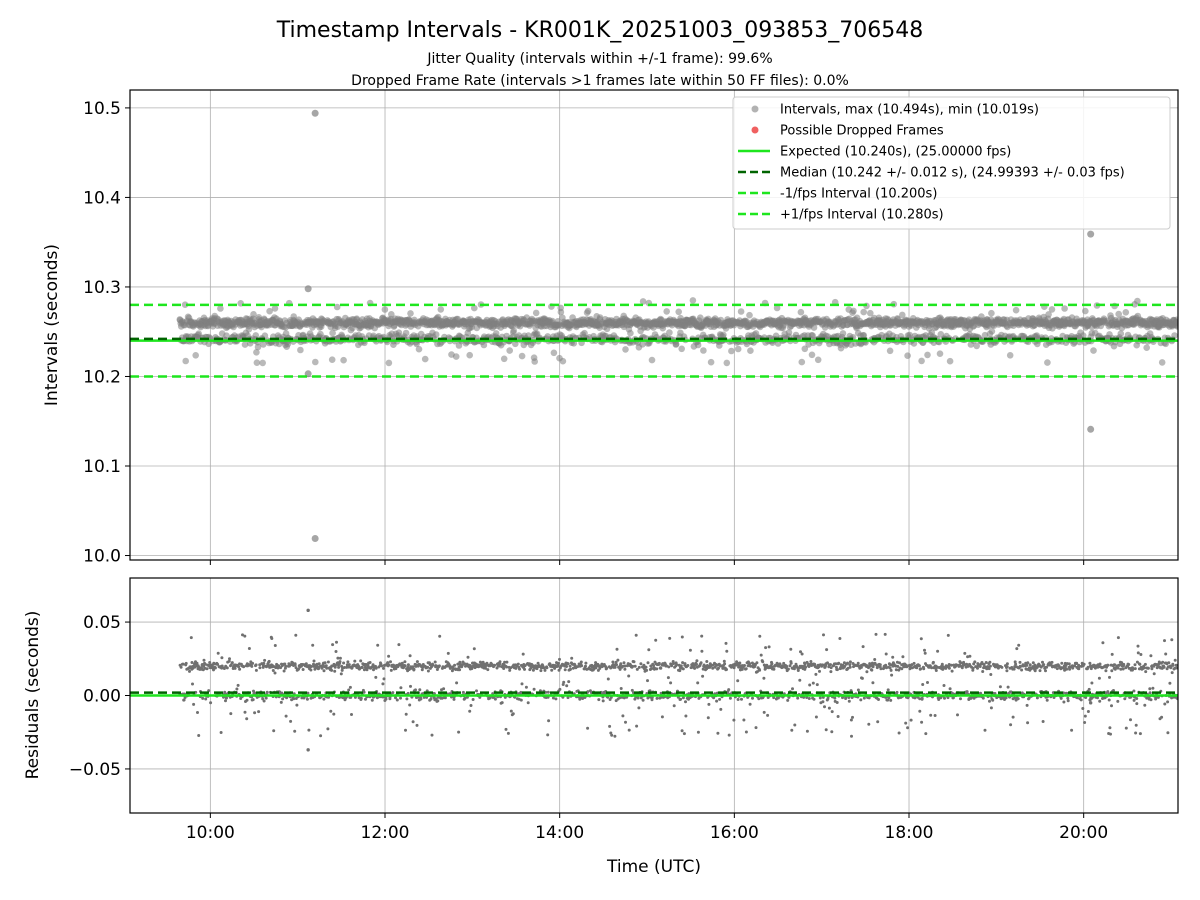 The height and width of the screenshot is (900, 1200). Describe the element at coordinates (315, 539) in the screenshot. I see `interval-outlier-point` at that location.